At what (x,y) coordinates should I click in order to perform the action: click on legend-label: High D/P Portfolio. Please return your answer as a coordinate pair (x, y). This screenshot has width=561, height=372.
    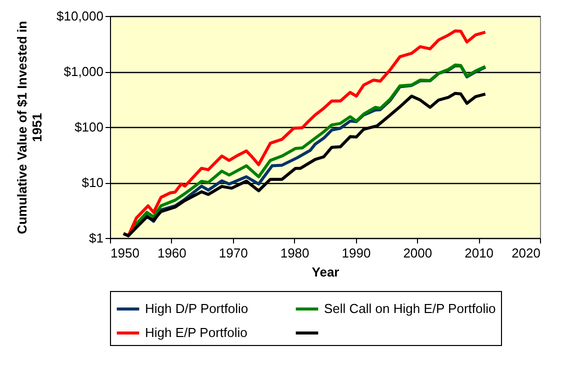
    Looking at the image, I should click on (196, 308).